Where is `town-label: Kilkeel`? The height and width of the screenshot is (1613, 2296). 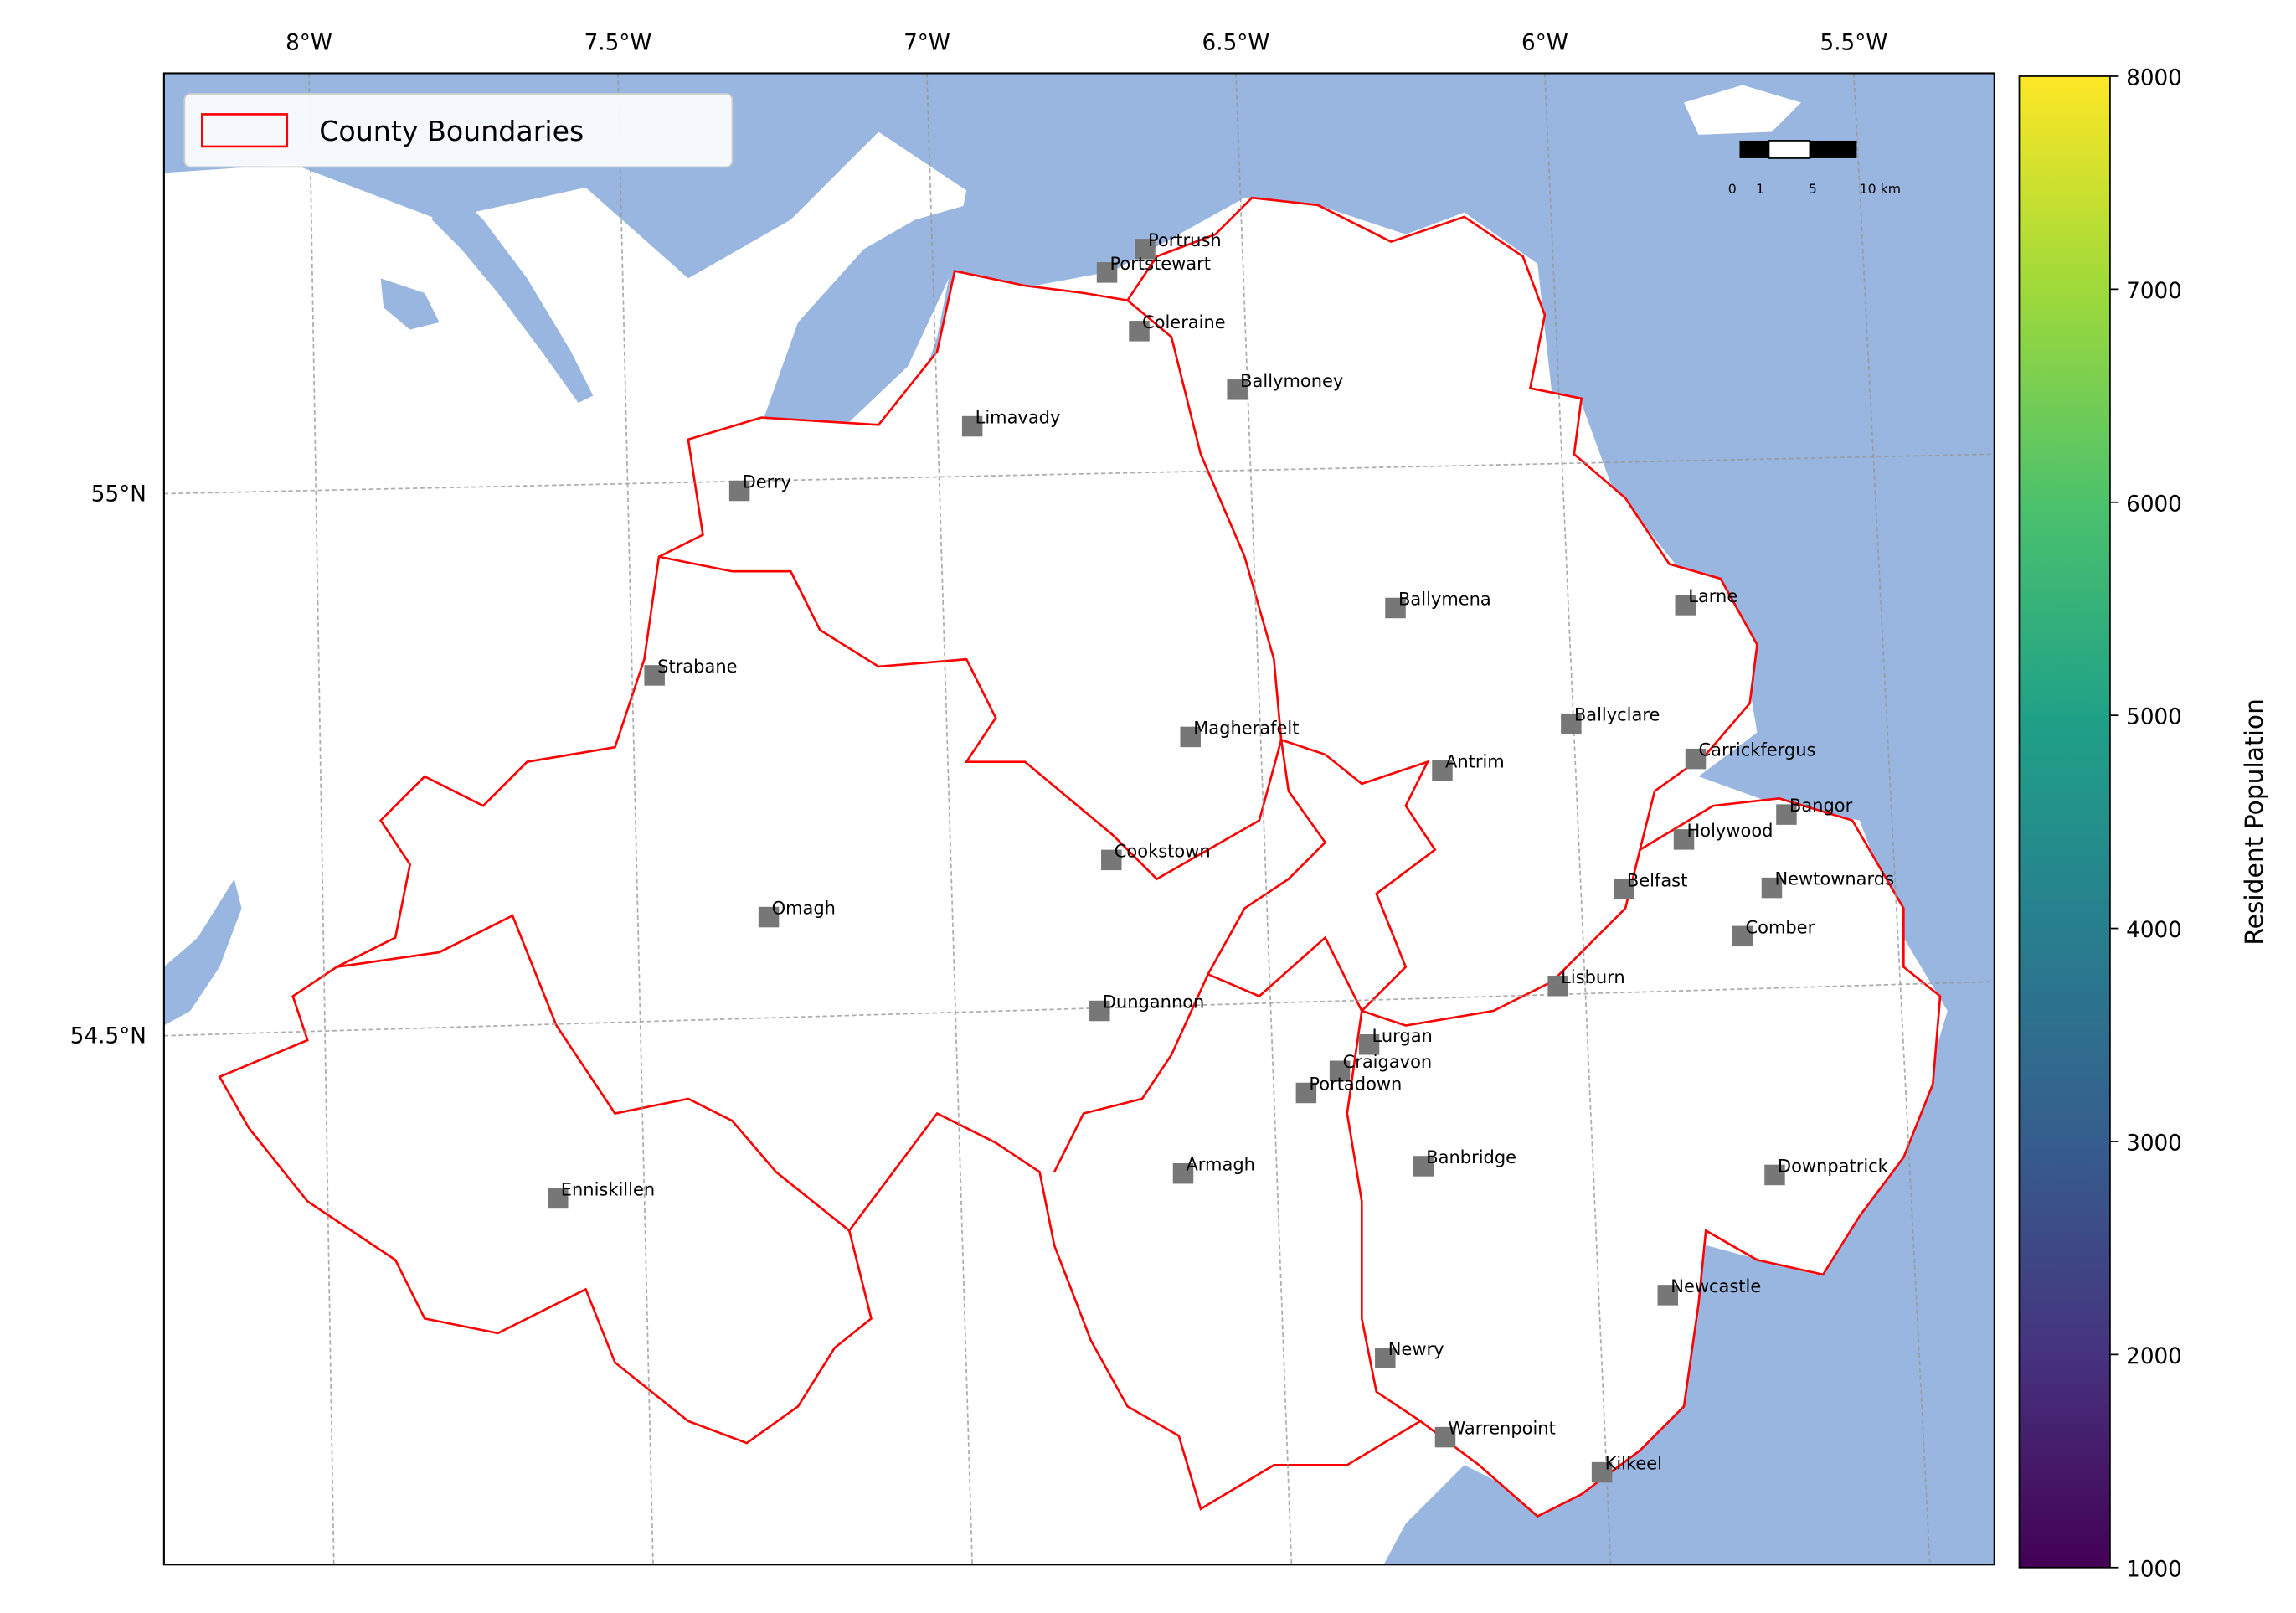 town-label: Kilkeel is located at coordinates (1634, 1464).